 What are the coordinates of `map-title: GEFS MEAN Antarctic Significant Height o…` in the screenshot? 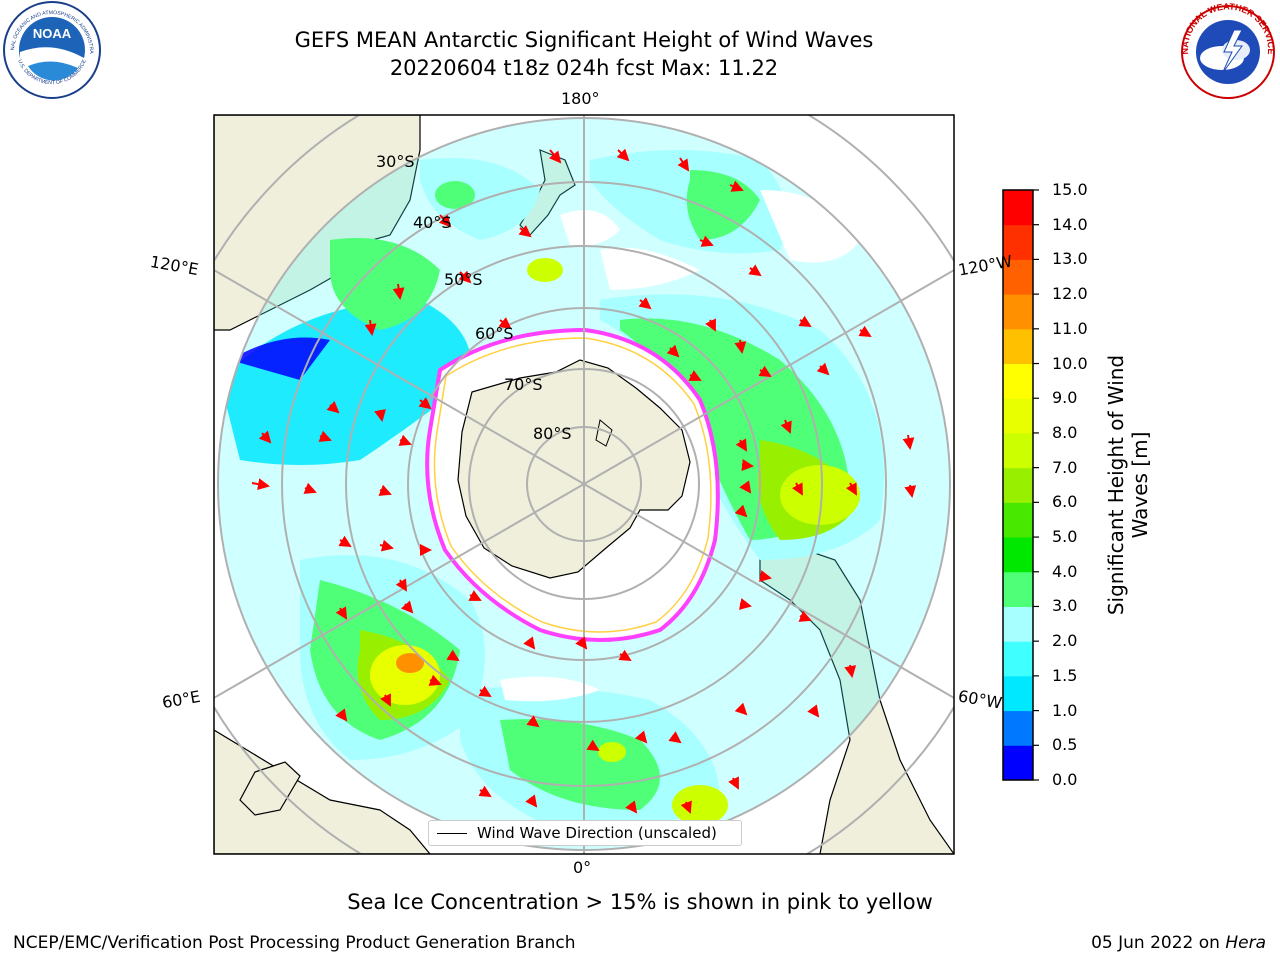 It's located at (584, 40).